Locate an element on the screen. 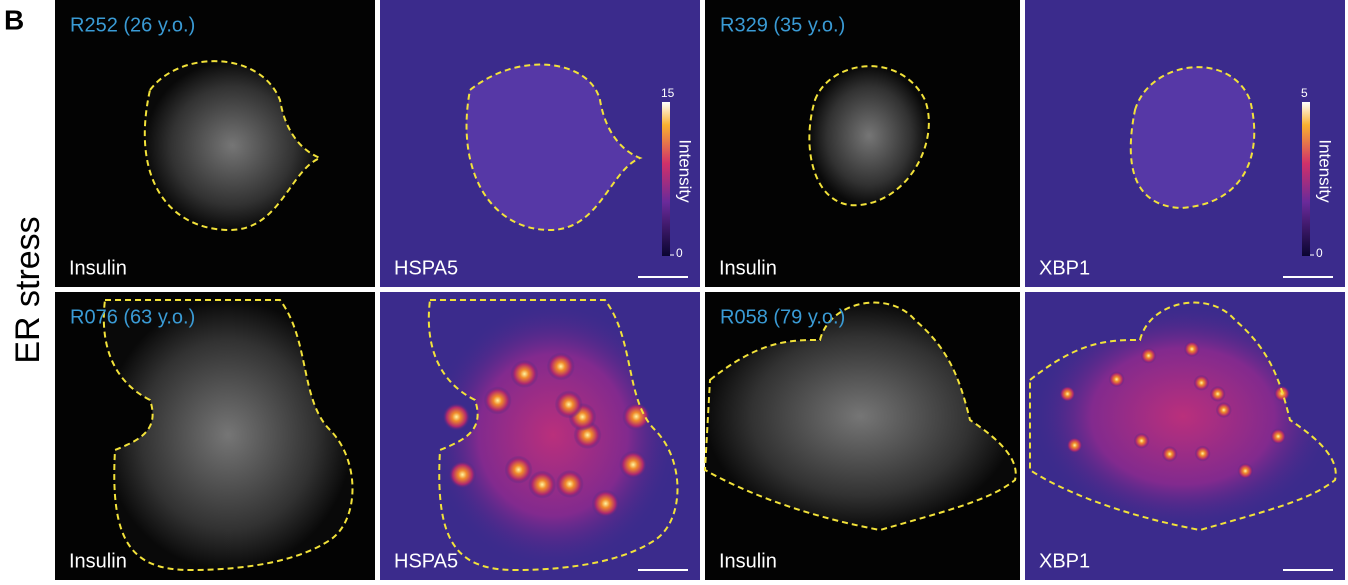  image-tile: R058 (79 y.o.) Insulin is located at coordinates (861, 436).